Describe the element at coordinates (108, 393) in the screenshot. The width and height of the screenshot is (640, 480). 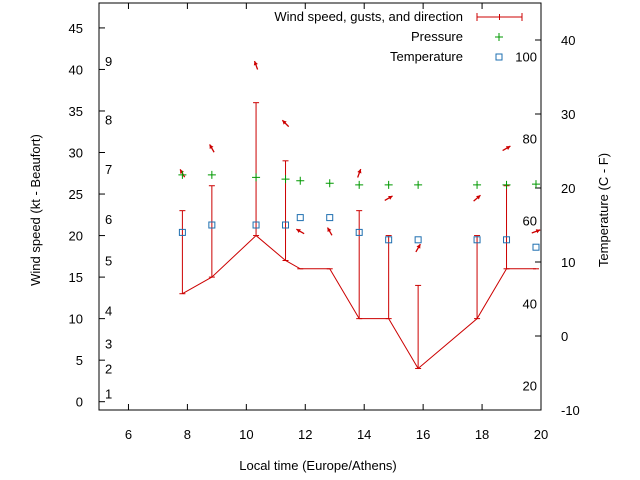
I see `beaufort-label: 1` at that location.